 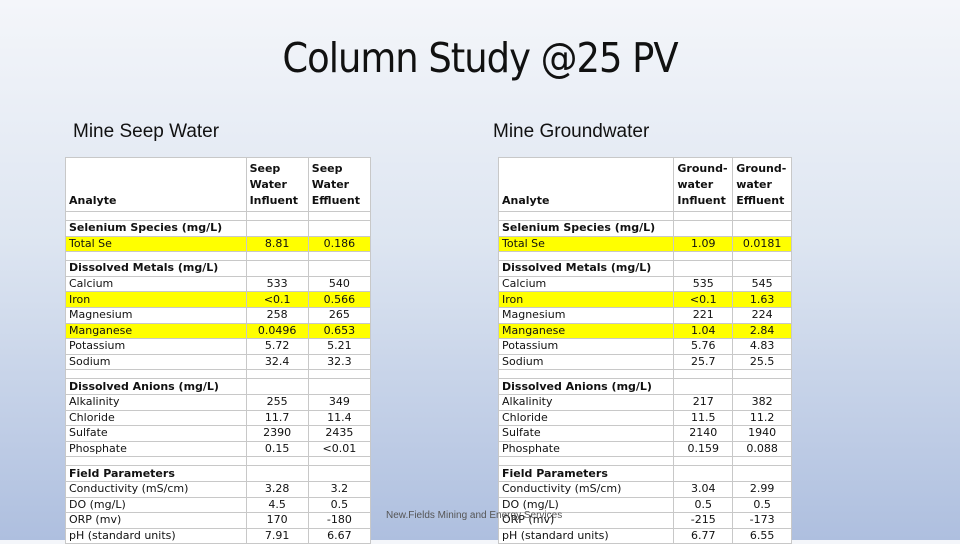 I want to click on table-row: Conductivity (mS/cm) 3.04 2.99, so click(x=644, y=489).